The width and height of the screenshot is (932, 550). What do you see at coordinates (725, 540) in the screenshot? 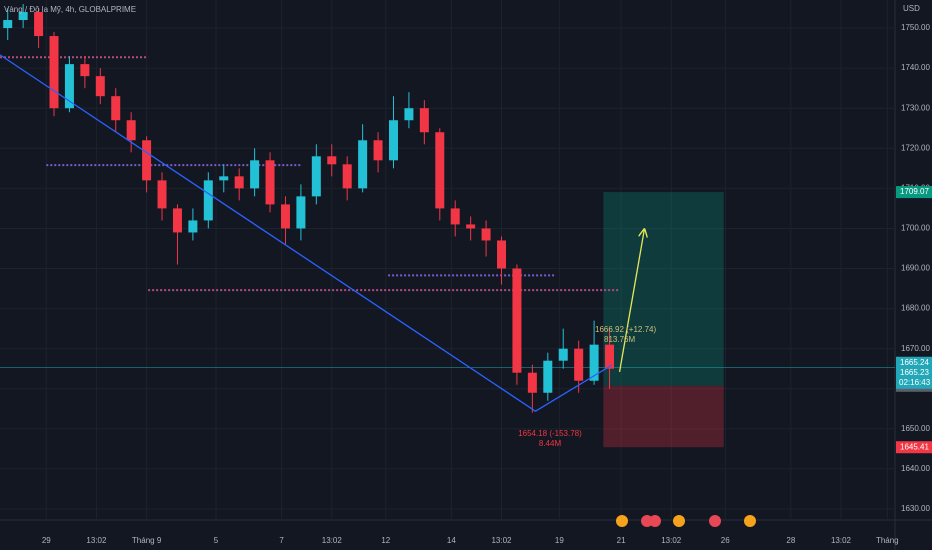
I see `x-tick-label: 26` at bounding box center [725, 540].